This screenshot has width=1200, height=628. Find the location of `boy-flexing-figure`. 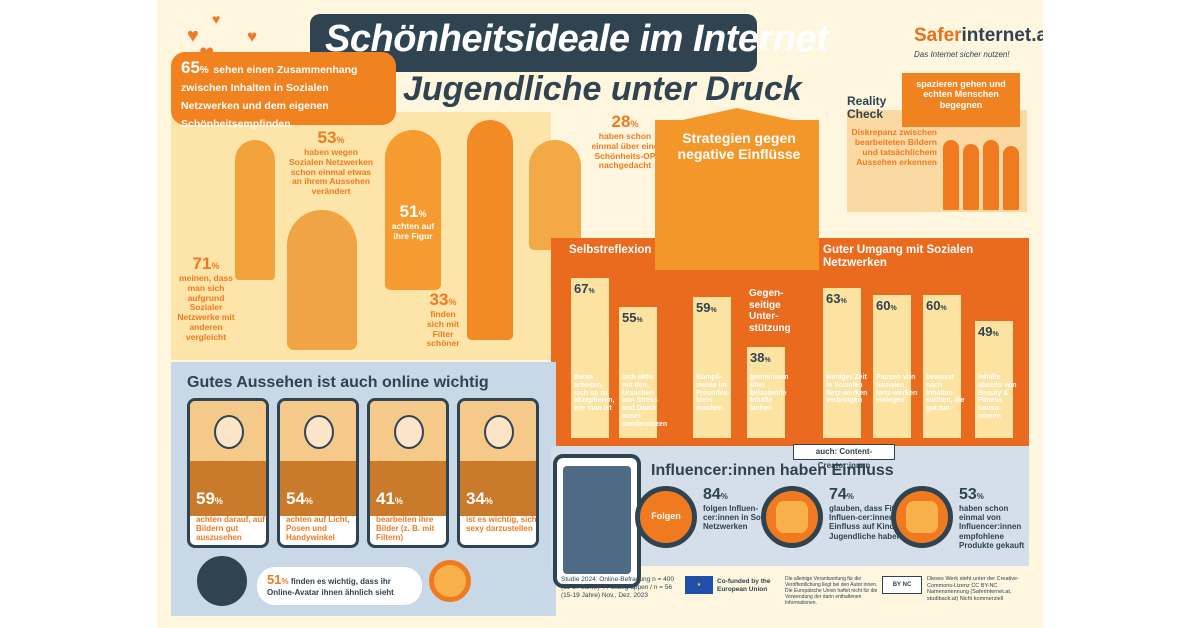

boy-flexing-figure is located at coordinates (413, 210).